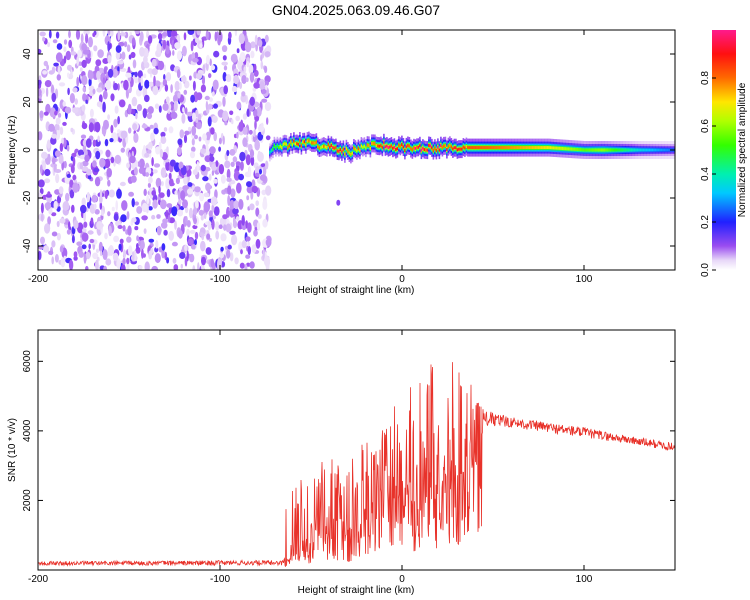 This screenshot has height=600, width=750. I want to click on spectrogram-xtick-label: 100, so click(584, 279).